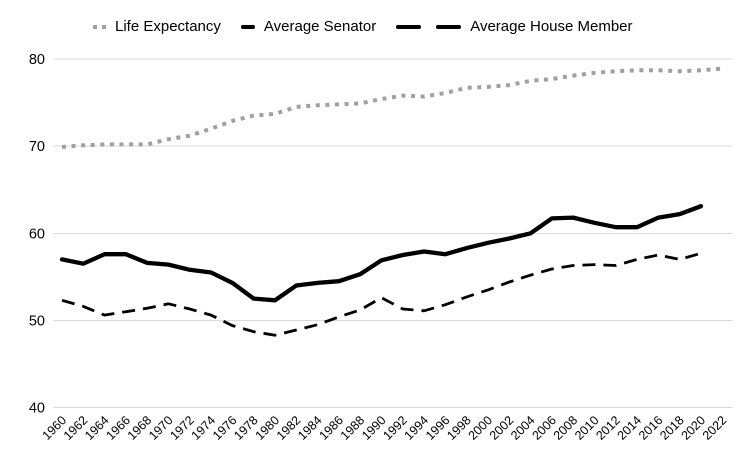 The width and height of the screenshot is (754, 465). I want to click on legend-item-life-expectancy: Life Expectancy, so click(157, 27).